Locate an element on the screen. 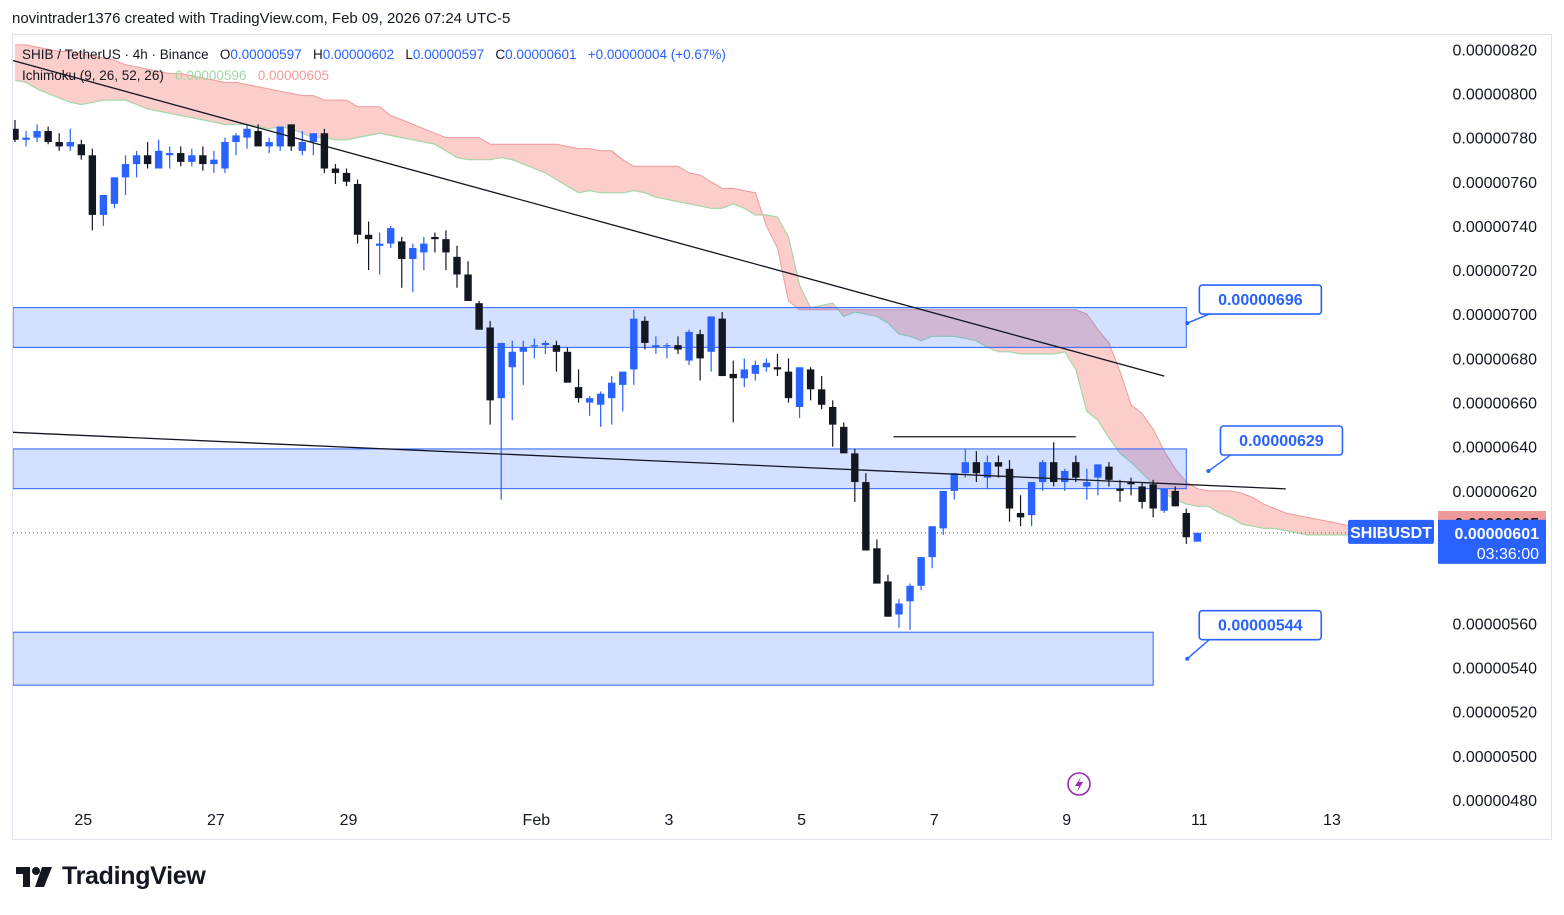 This screenshot has height=915, width=1564. x-tick-label: 5 is located at coordinates (801, 820).